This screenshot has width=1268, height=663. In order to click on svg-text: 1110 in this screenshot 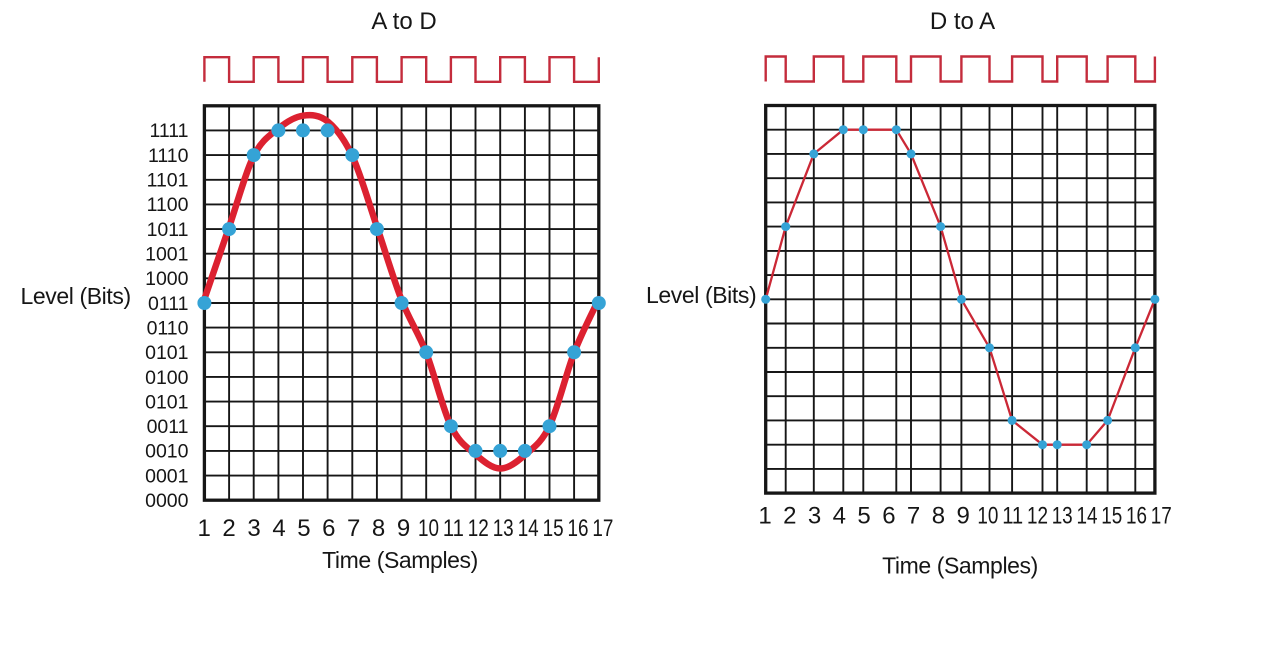, I will do `click(168, 156)`.